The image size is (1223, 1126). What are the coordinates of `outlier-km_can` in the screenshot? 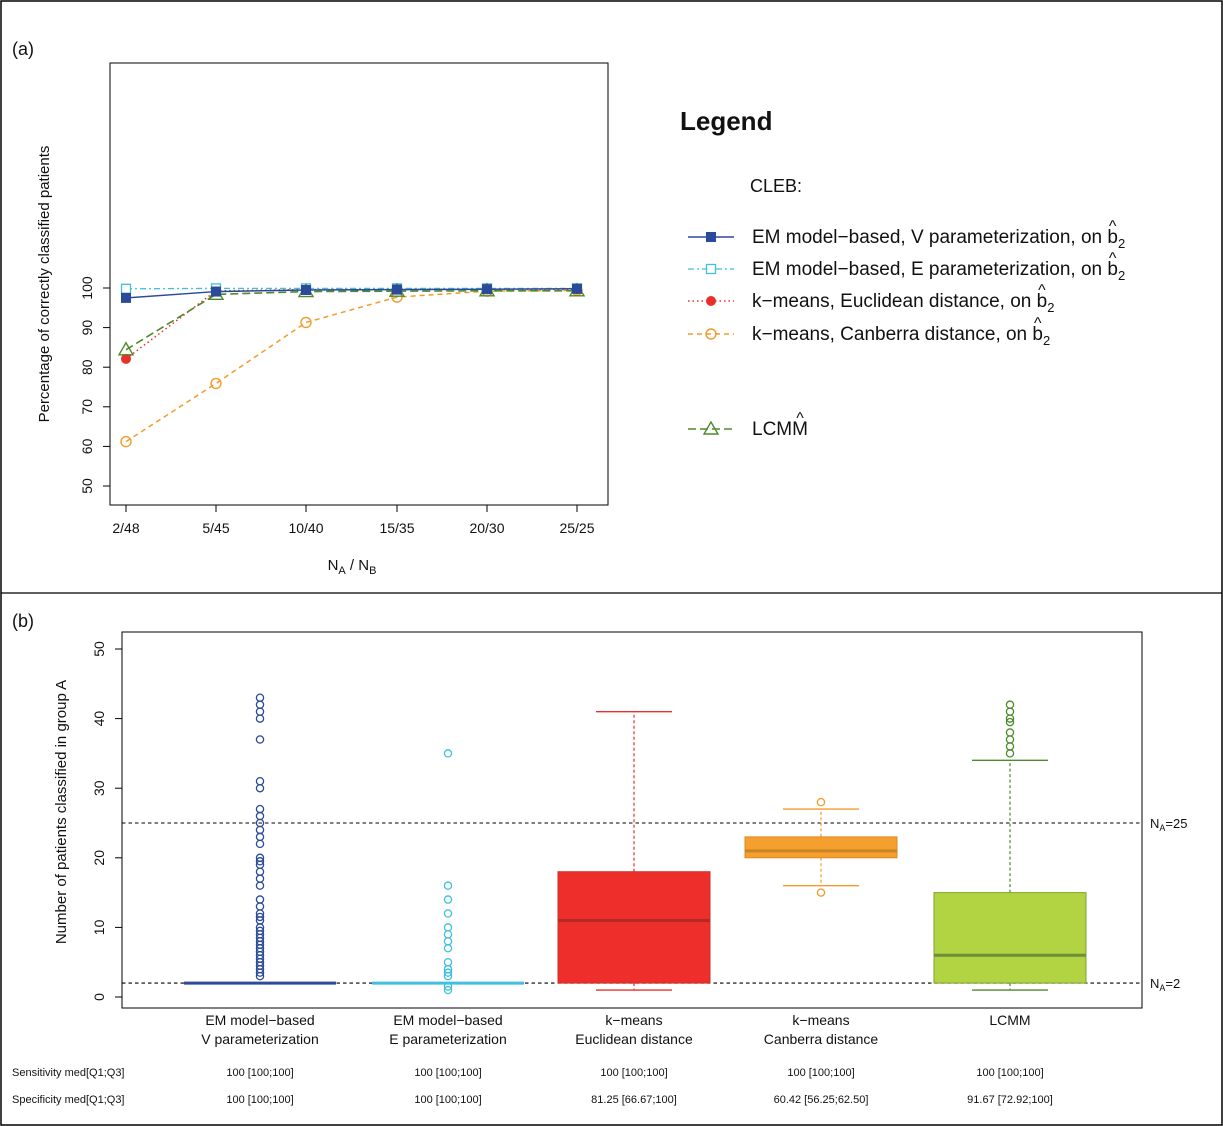 It's located at (821, 802).